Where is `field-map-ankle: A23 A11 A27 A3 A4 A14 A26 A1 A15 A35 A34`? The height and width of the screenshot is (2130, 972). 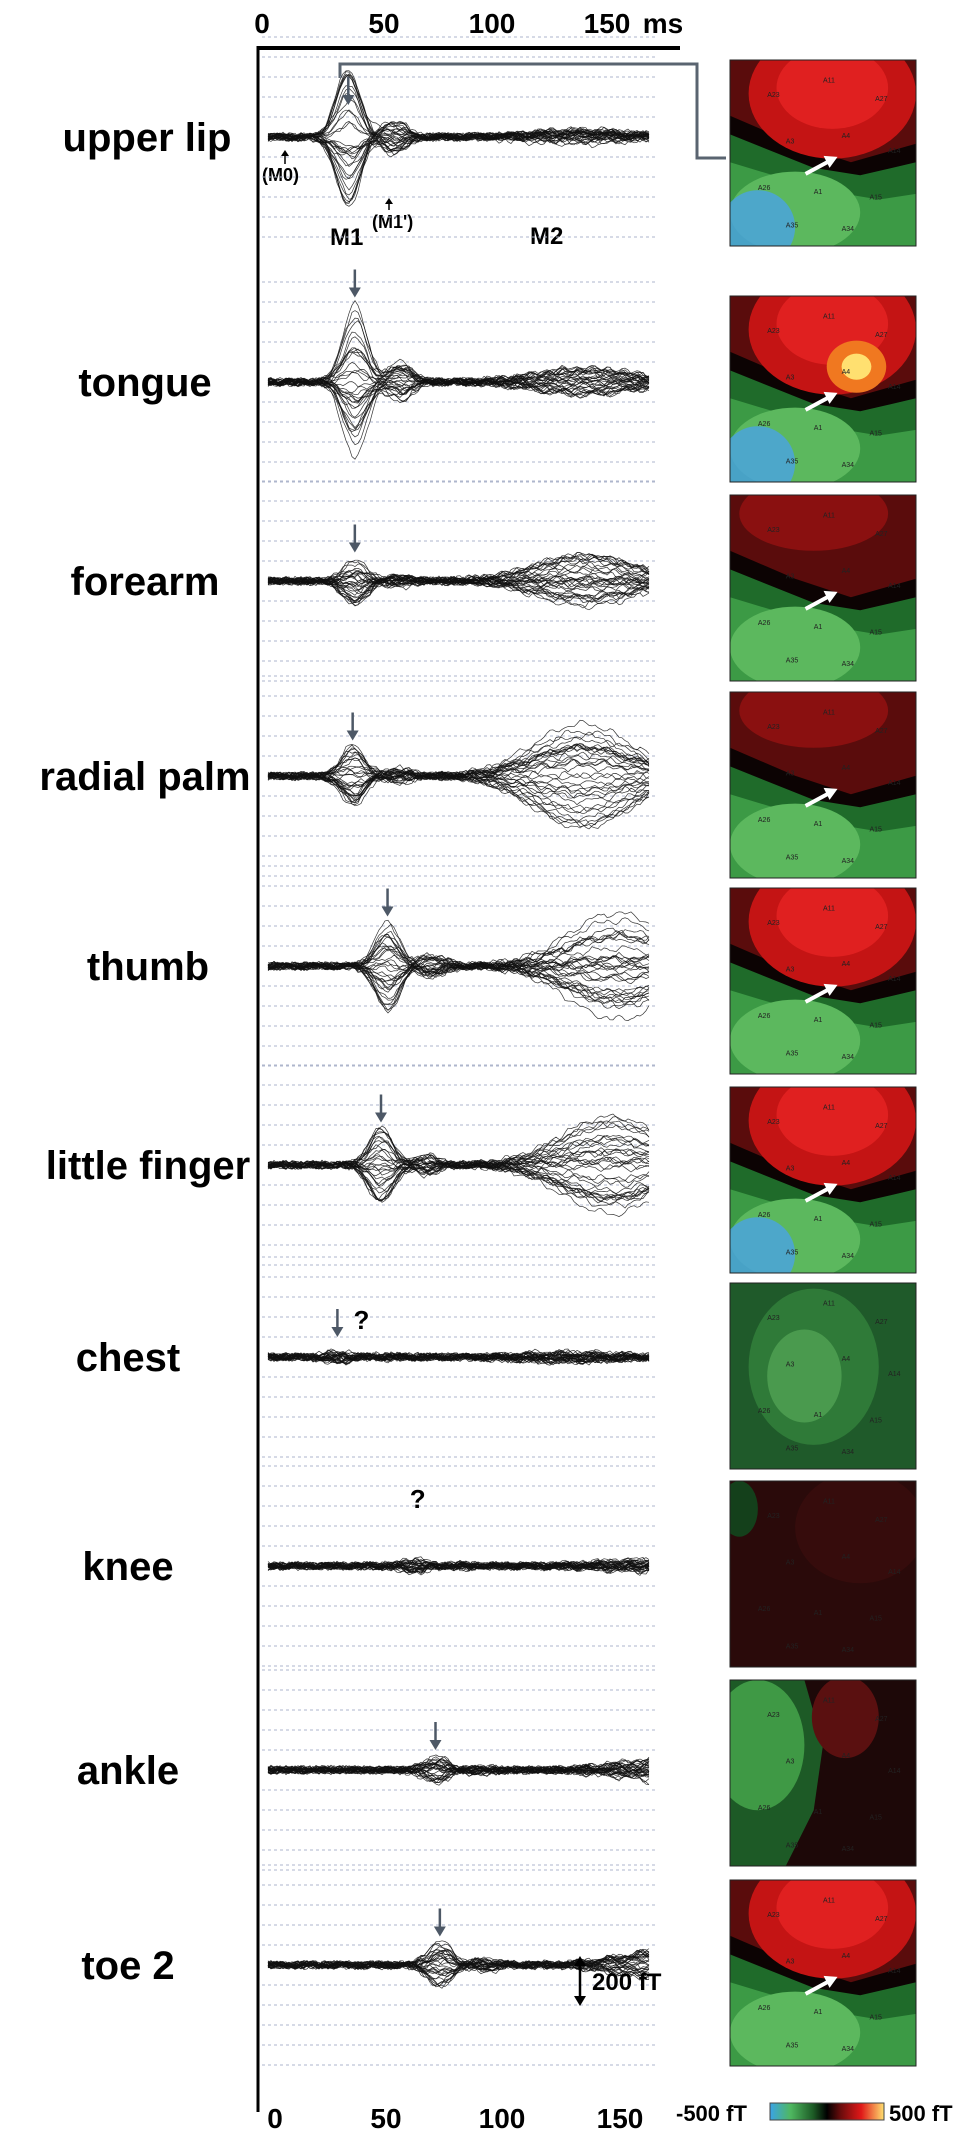 field-map-ankle: A23 A11 A27 A3 A4 A14 A26 A1 A15 A35 A34 is located at coordinates (823, 1773).